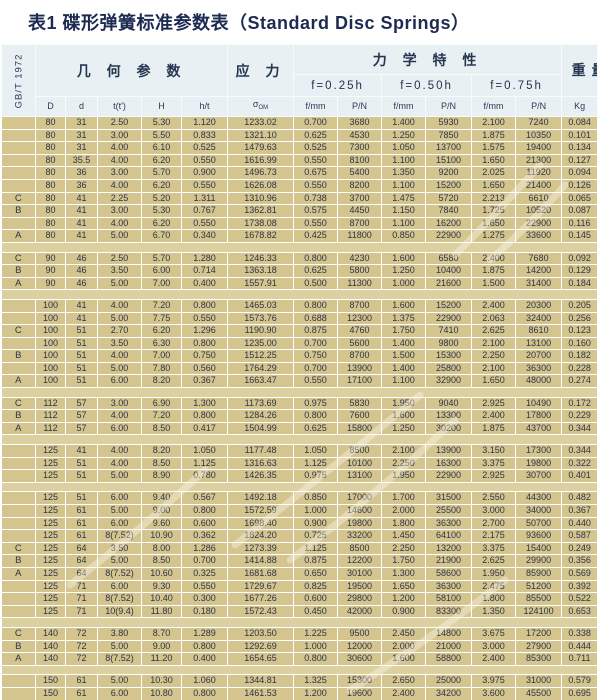 The height and width of the screenshot is (700, 600). What do you see at coordinates (300, 22) in the screenshot?
I see `title-band: 表1 碟形弹簧标准参数表（Standard Disc Springs）` at bounding box center [300, 22].